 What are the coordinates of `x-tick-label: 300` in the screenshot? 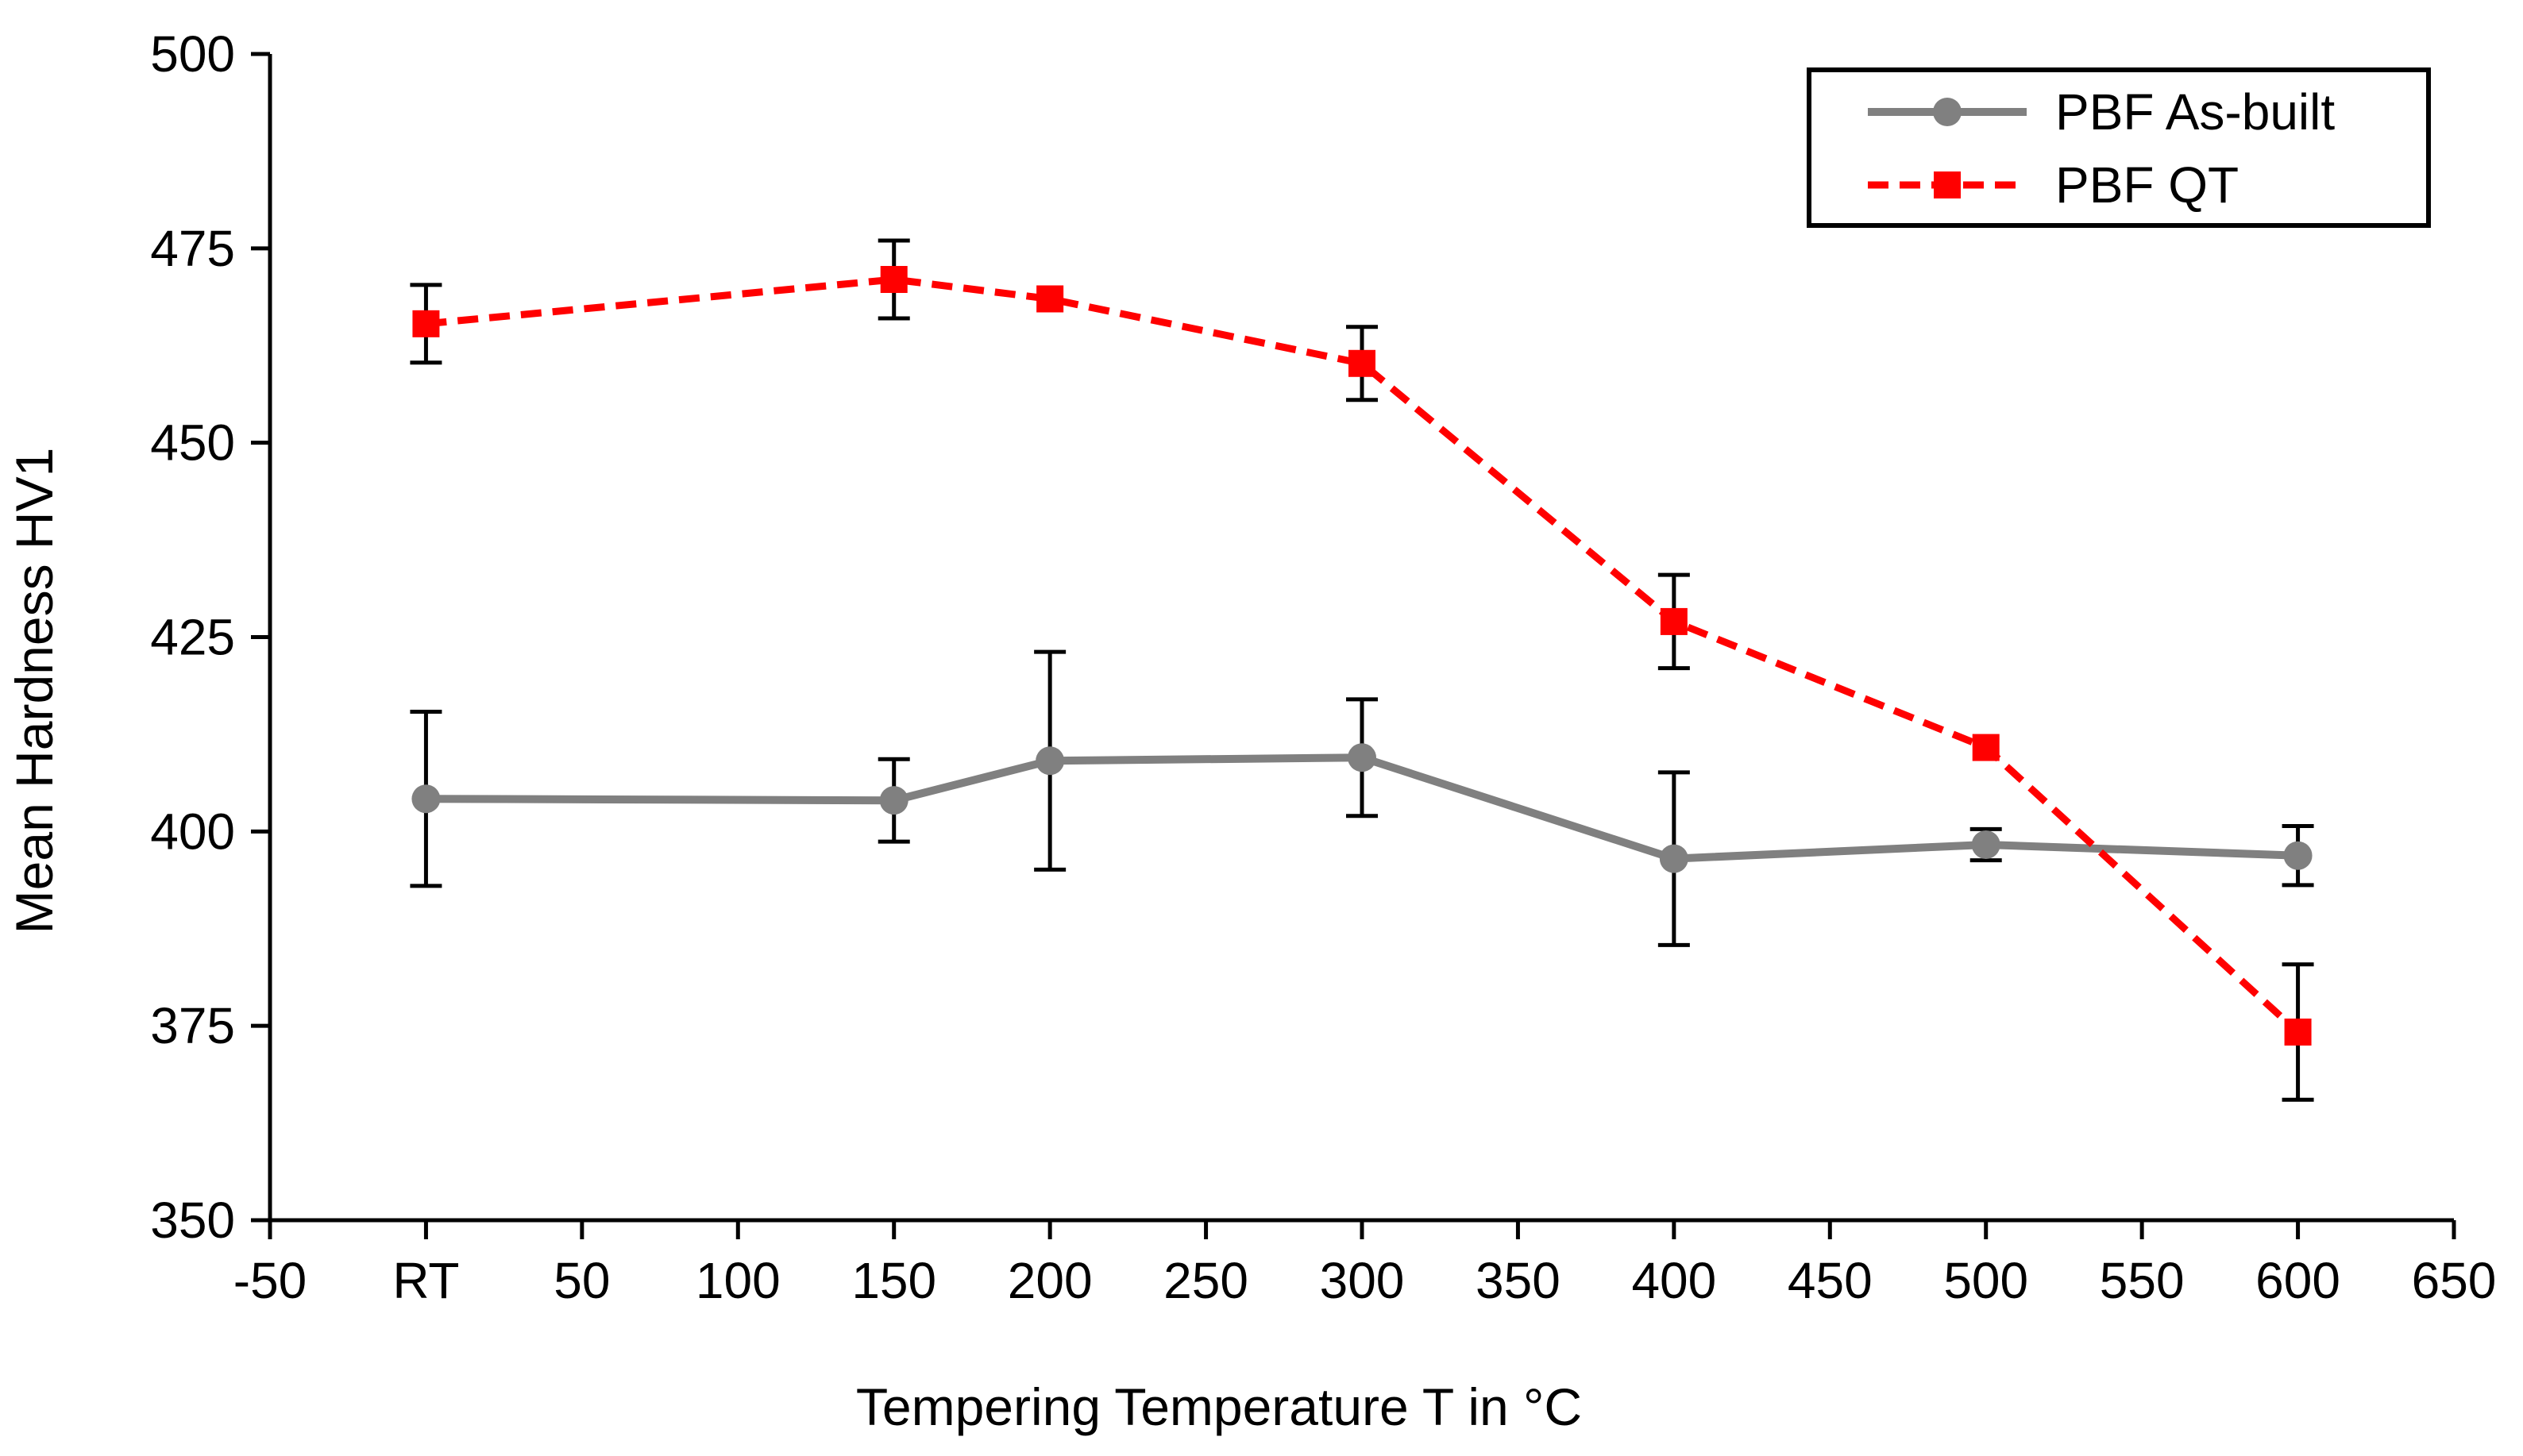 It's located at (1362, 1280).